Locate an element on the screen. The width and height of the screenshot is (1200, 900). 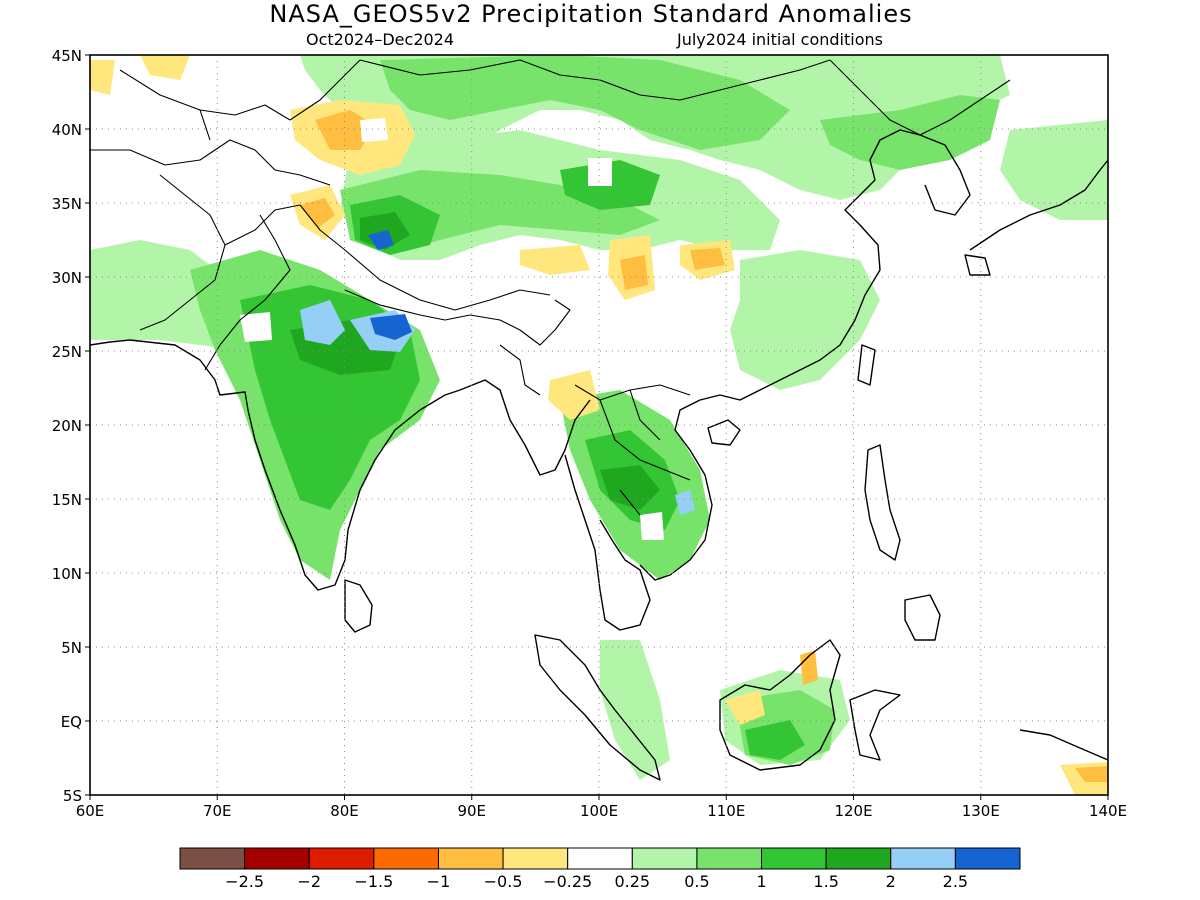
lat-tick-label: 5S is located at coordinates (72, 796).